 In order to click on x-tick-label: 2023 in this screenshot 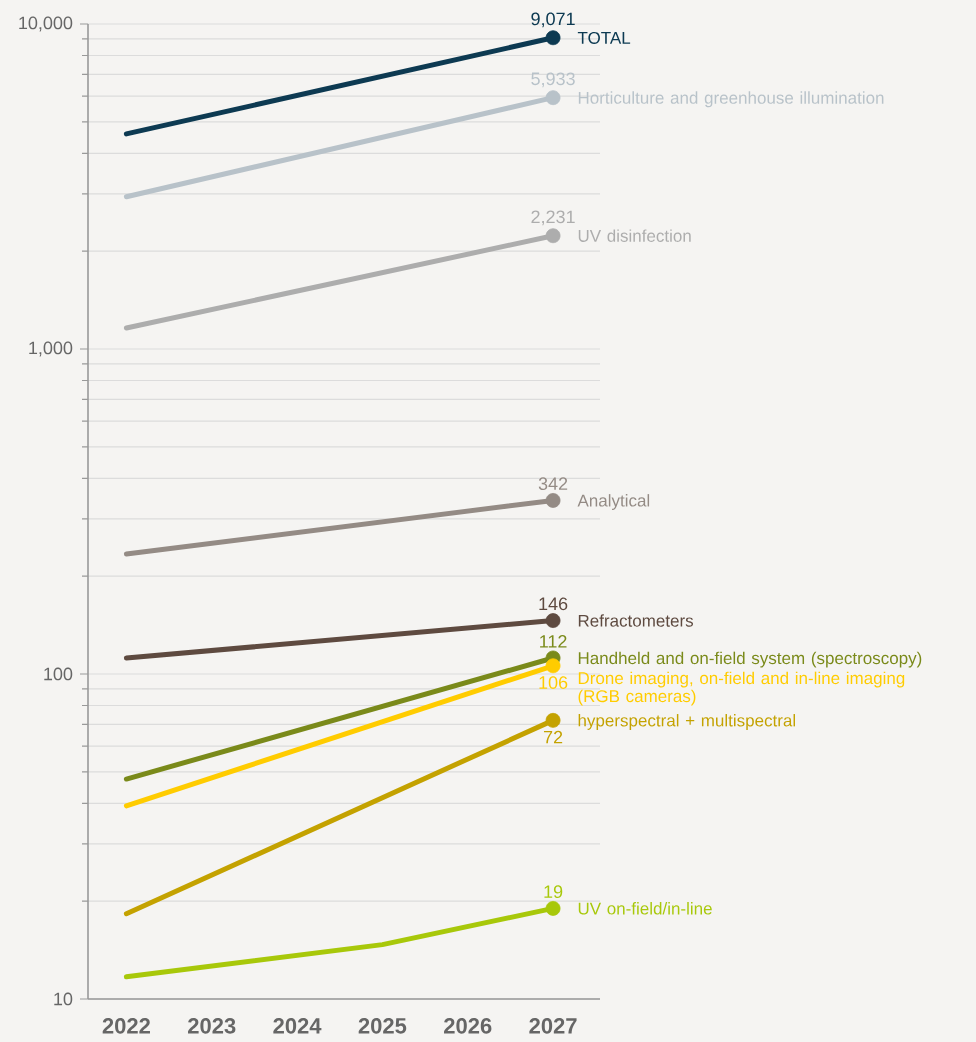, I will do `click(212, 1026)`.